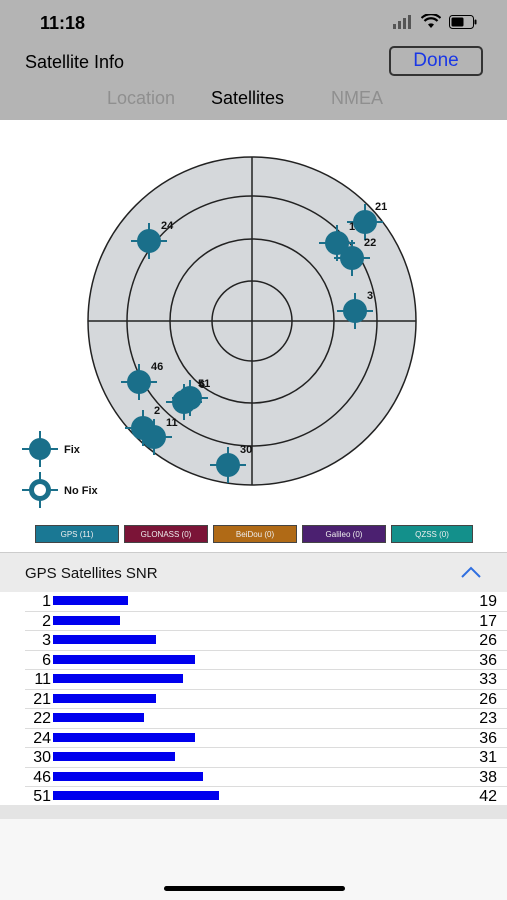 Image resolution: width=507 pixels, height=900 pixels. Describe the element at coordinates (432, 534) in the screenshot. I see `constellation-qzss-button: QZSS (0)` at that location.